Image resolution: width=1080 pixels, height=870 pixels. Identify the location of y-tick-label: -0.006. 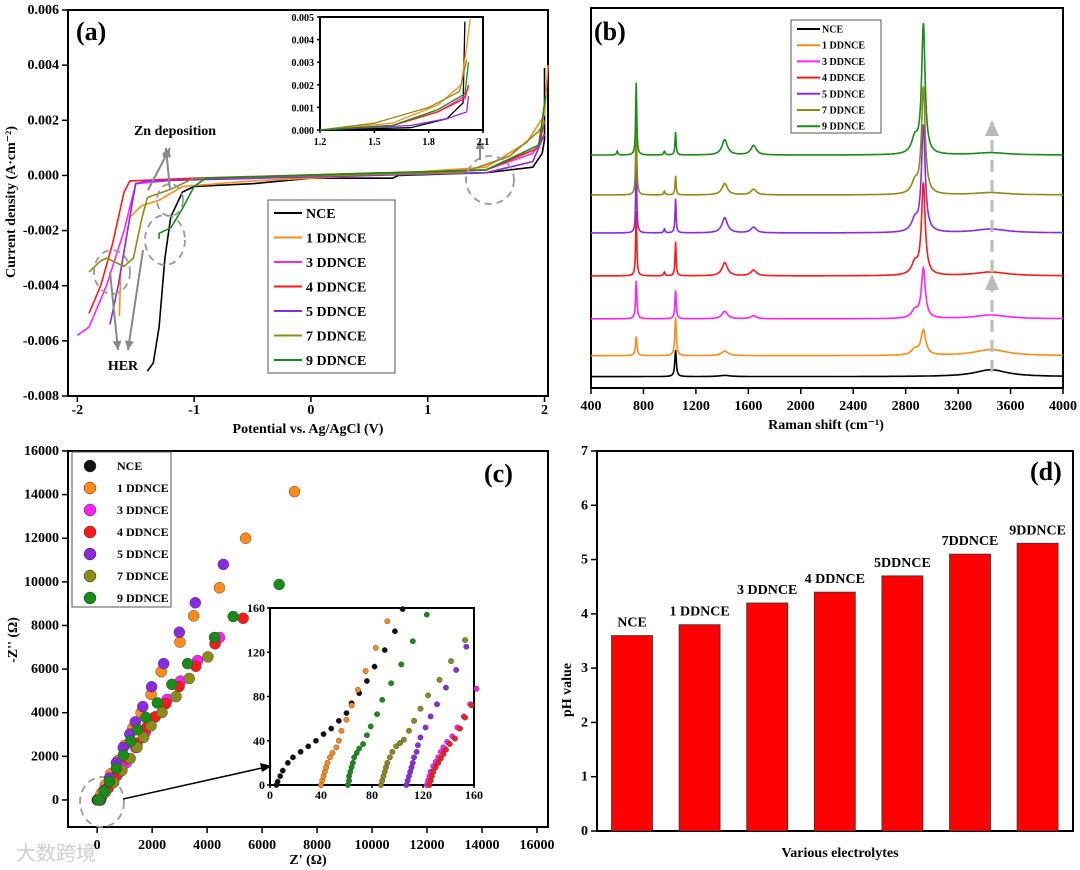
(41, 341).